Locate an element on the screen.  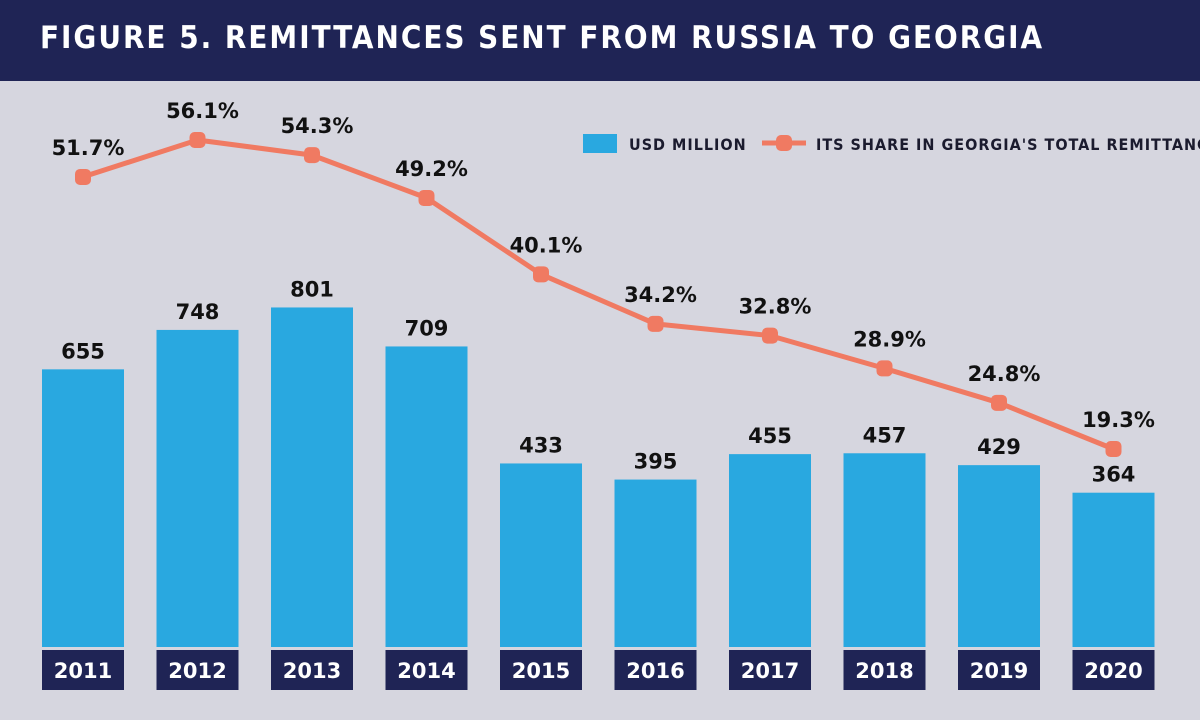
x-tick-label: 2013 is located at coordinates (312, 671).